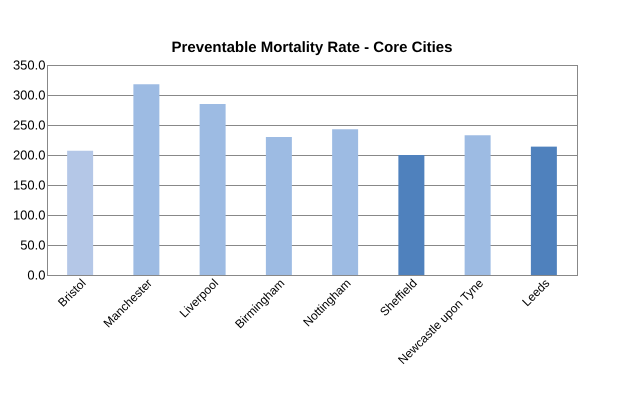 The width and height of the screenshot is (643, 419). What do you see at coordinates (29, 155) in the screenshot?
I see `y-tick-label: 200.0` at bounding box center [29, 155].